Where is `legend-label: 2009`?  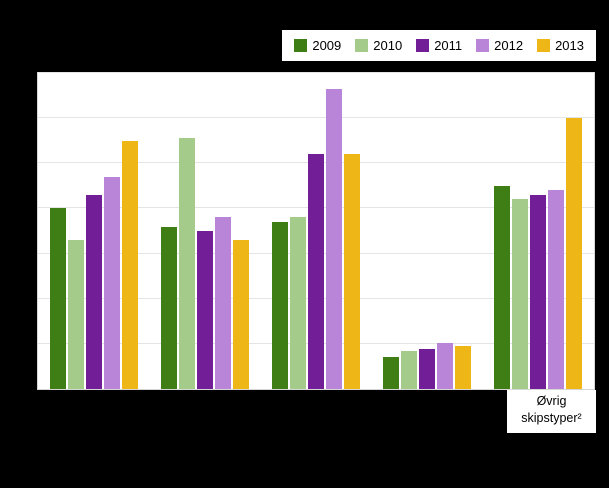
legend-label: 2009 is located at coordinates (327, 45).